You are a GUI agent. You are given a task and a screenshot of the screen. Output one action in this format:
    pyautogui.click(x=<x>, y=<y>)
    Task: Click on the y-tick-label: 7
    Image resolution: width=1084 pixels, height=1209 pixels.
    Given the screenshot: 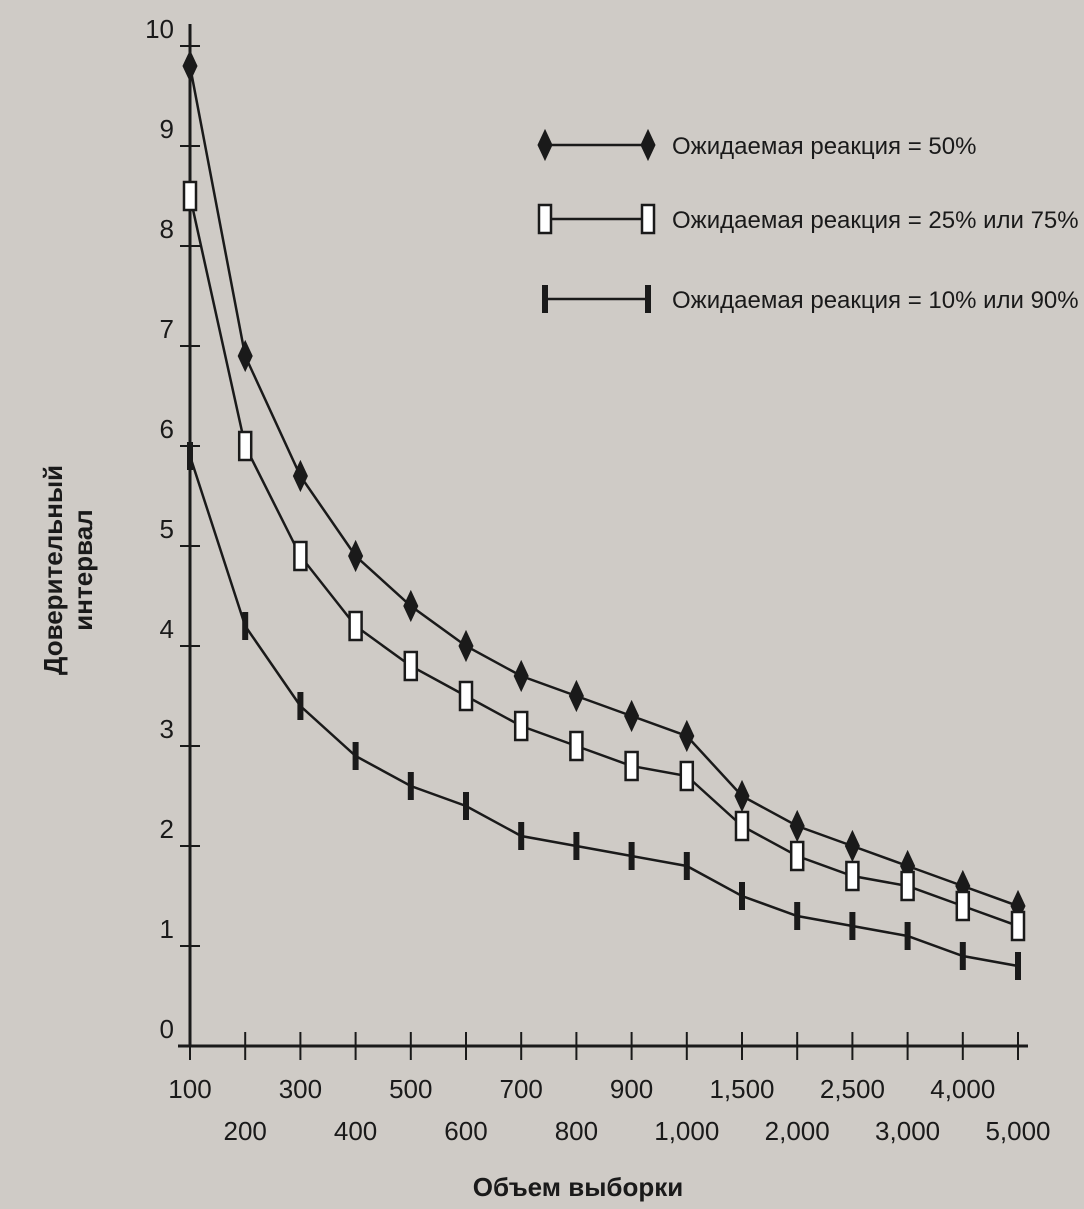 What is the action you would take?
    pyautogui.click(x=167, y=329)
    